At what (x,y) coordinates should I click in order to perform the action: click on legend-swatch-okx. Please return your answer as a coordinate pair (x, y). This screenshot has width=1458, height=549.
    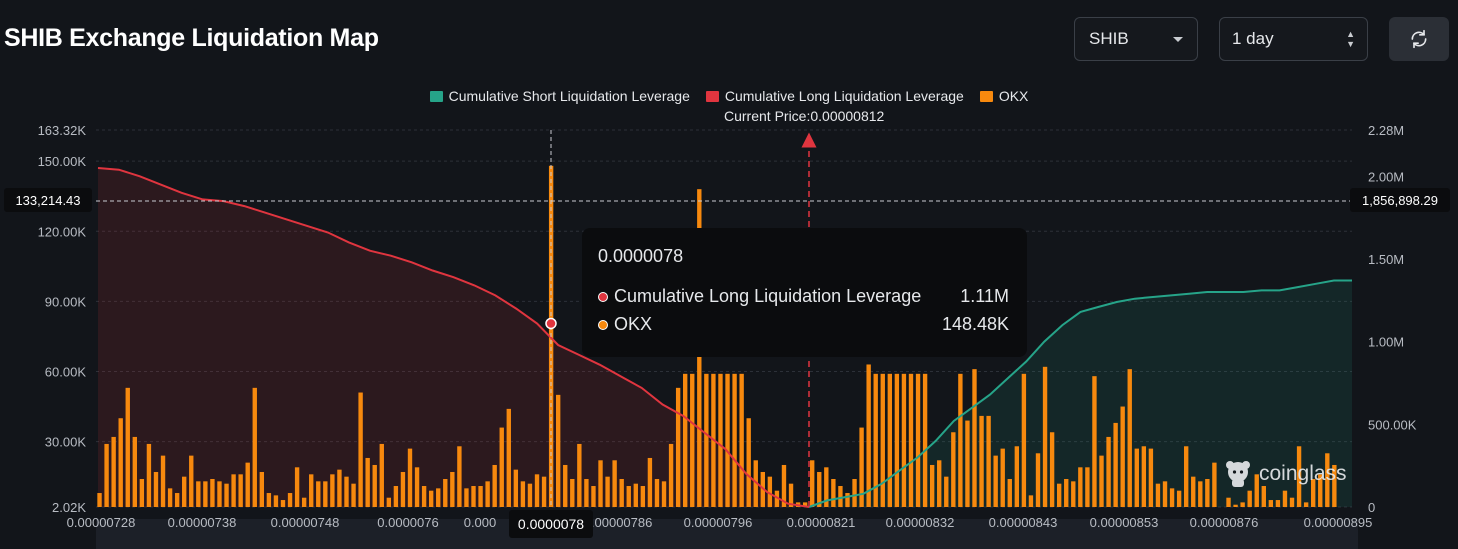
    Looking at the image, I should click on (986, 96).